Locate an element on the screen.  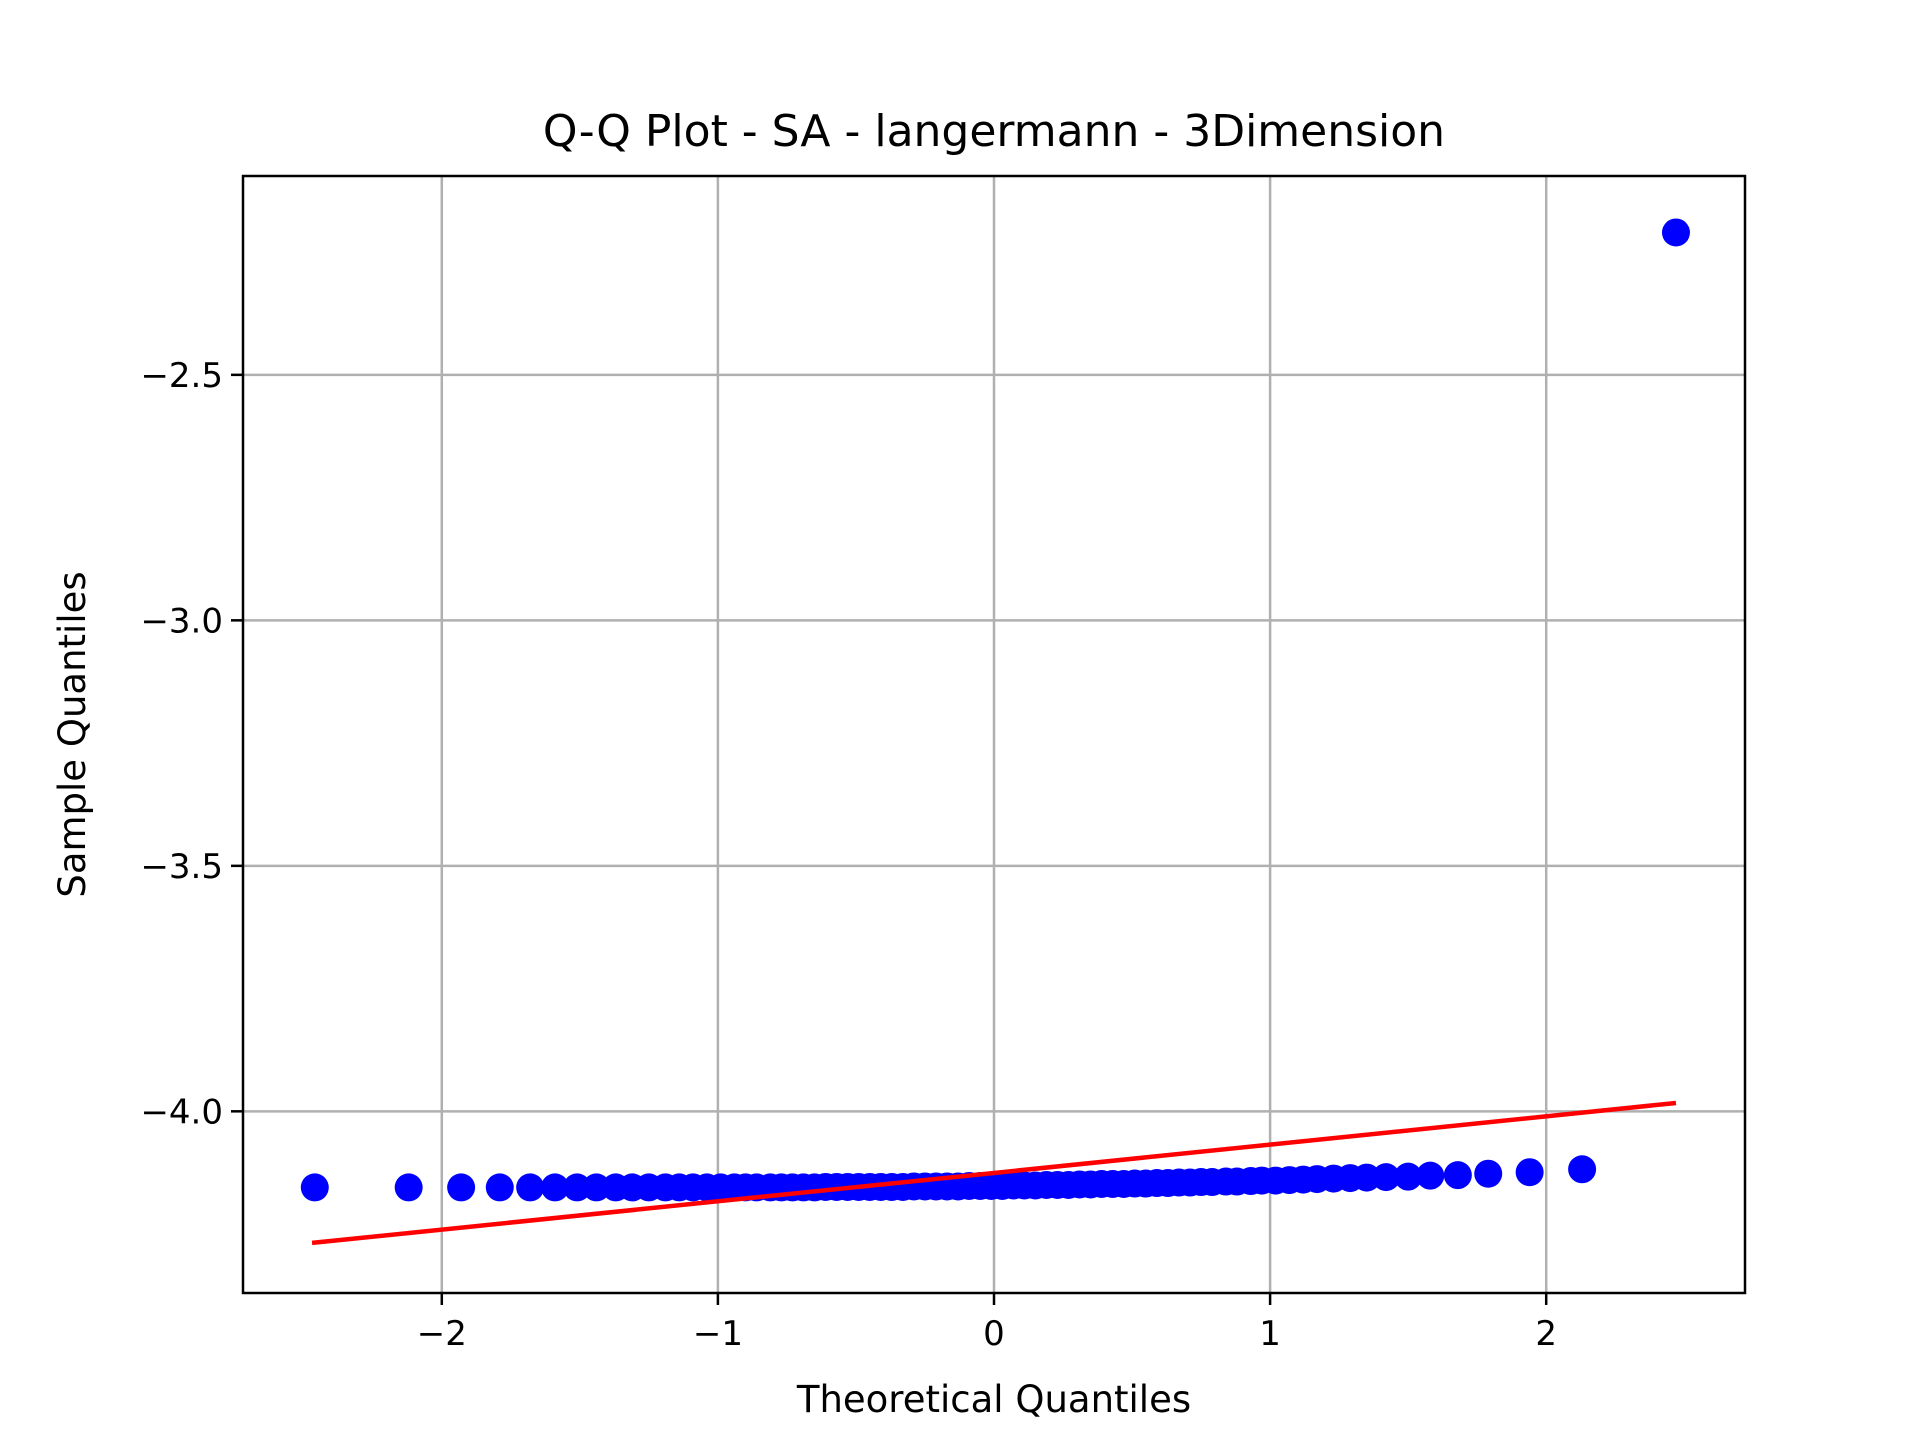
x-tick-label: 2 is located at coordinates (1546, 1334).